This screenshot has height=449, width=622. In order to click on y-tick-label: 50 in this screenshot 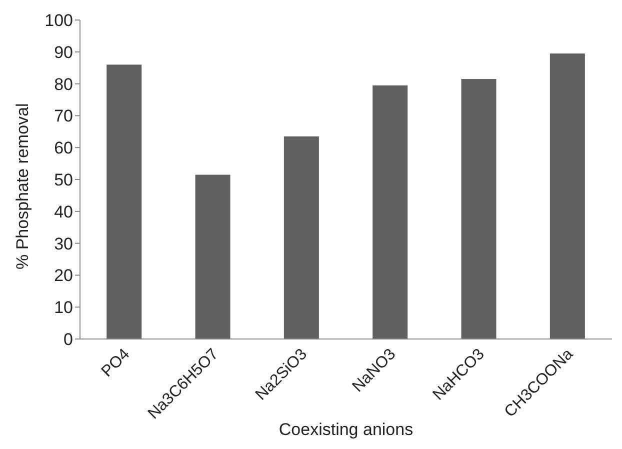, I will do `click(63, 180)`.